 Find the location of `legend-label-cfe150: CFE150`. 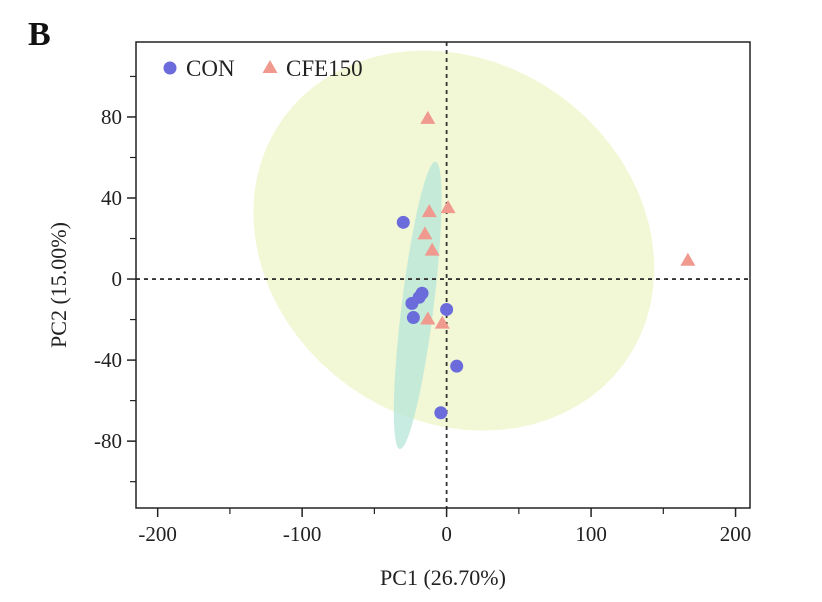

legend-label-cfe150: CFE150 is located at coordinates (324, 68).